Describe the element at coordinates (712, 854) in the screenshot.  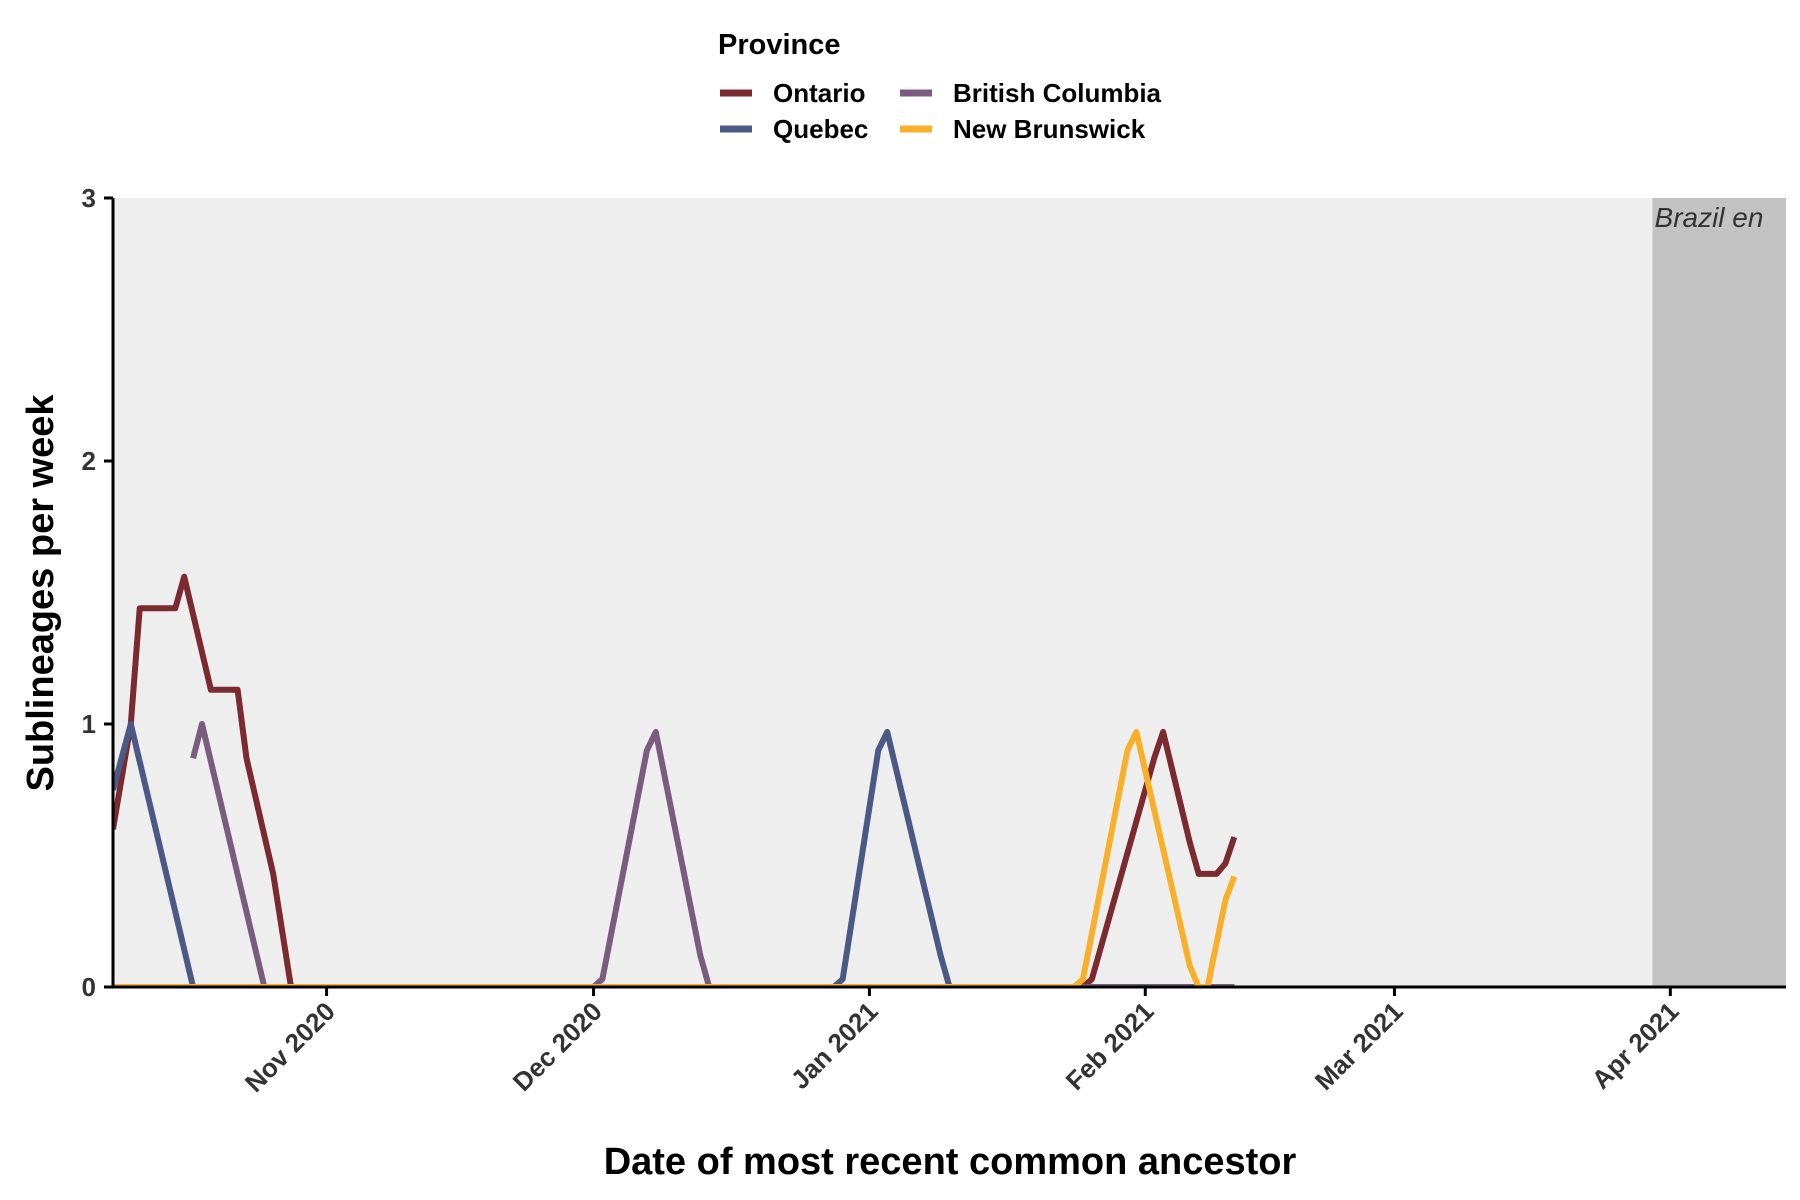
I see `series-line-british-columbia` at that location.